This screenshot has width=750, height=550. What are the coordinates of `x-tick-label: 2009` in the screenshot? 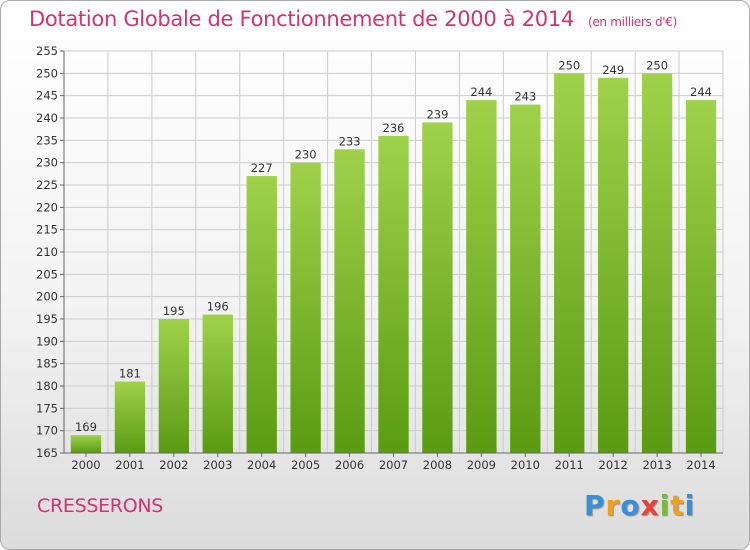 It's located at (481, 465).